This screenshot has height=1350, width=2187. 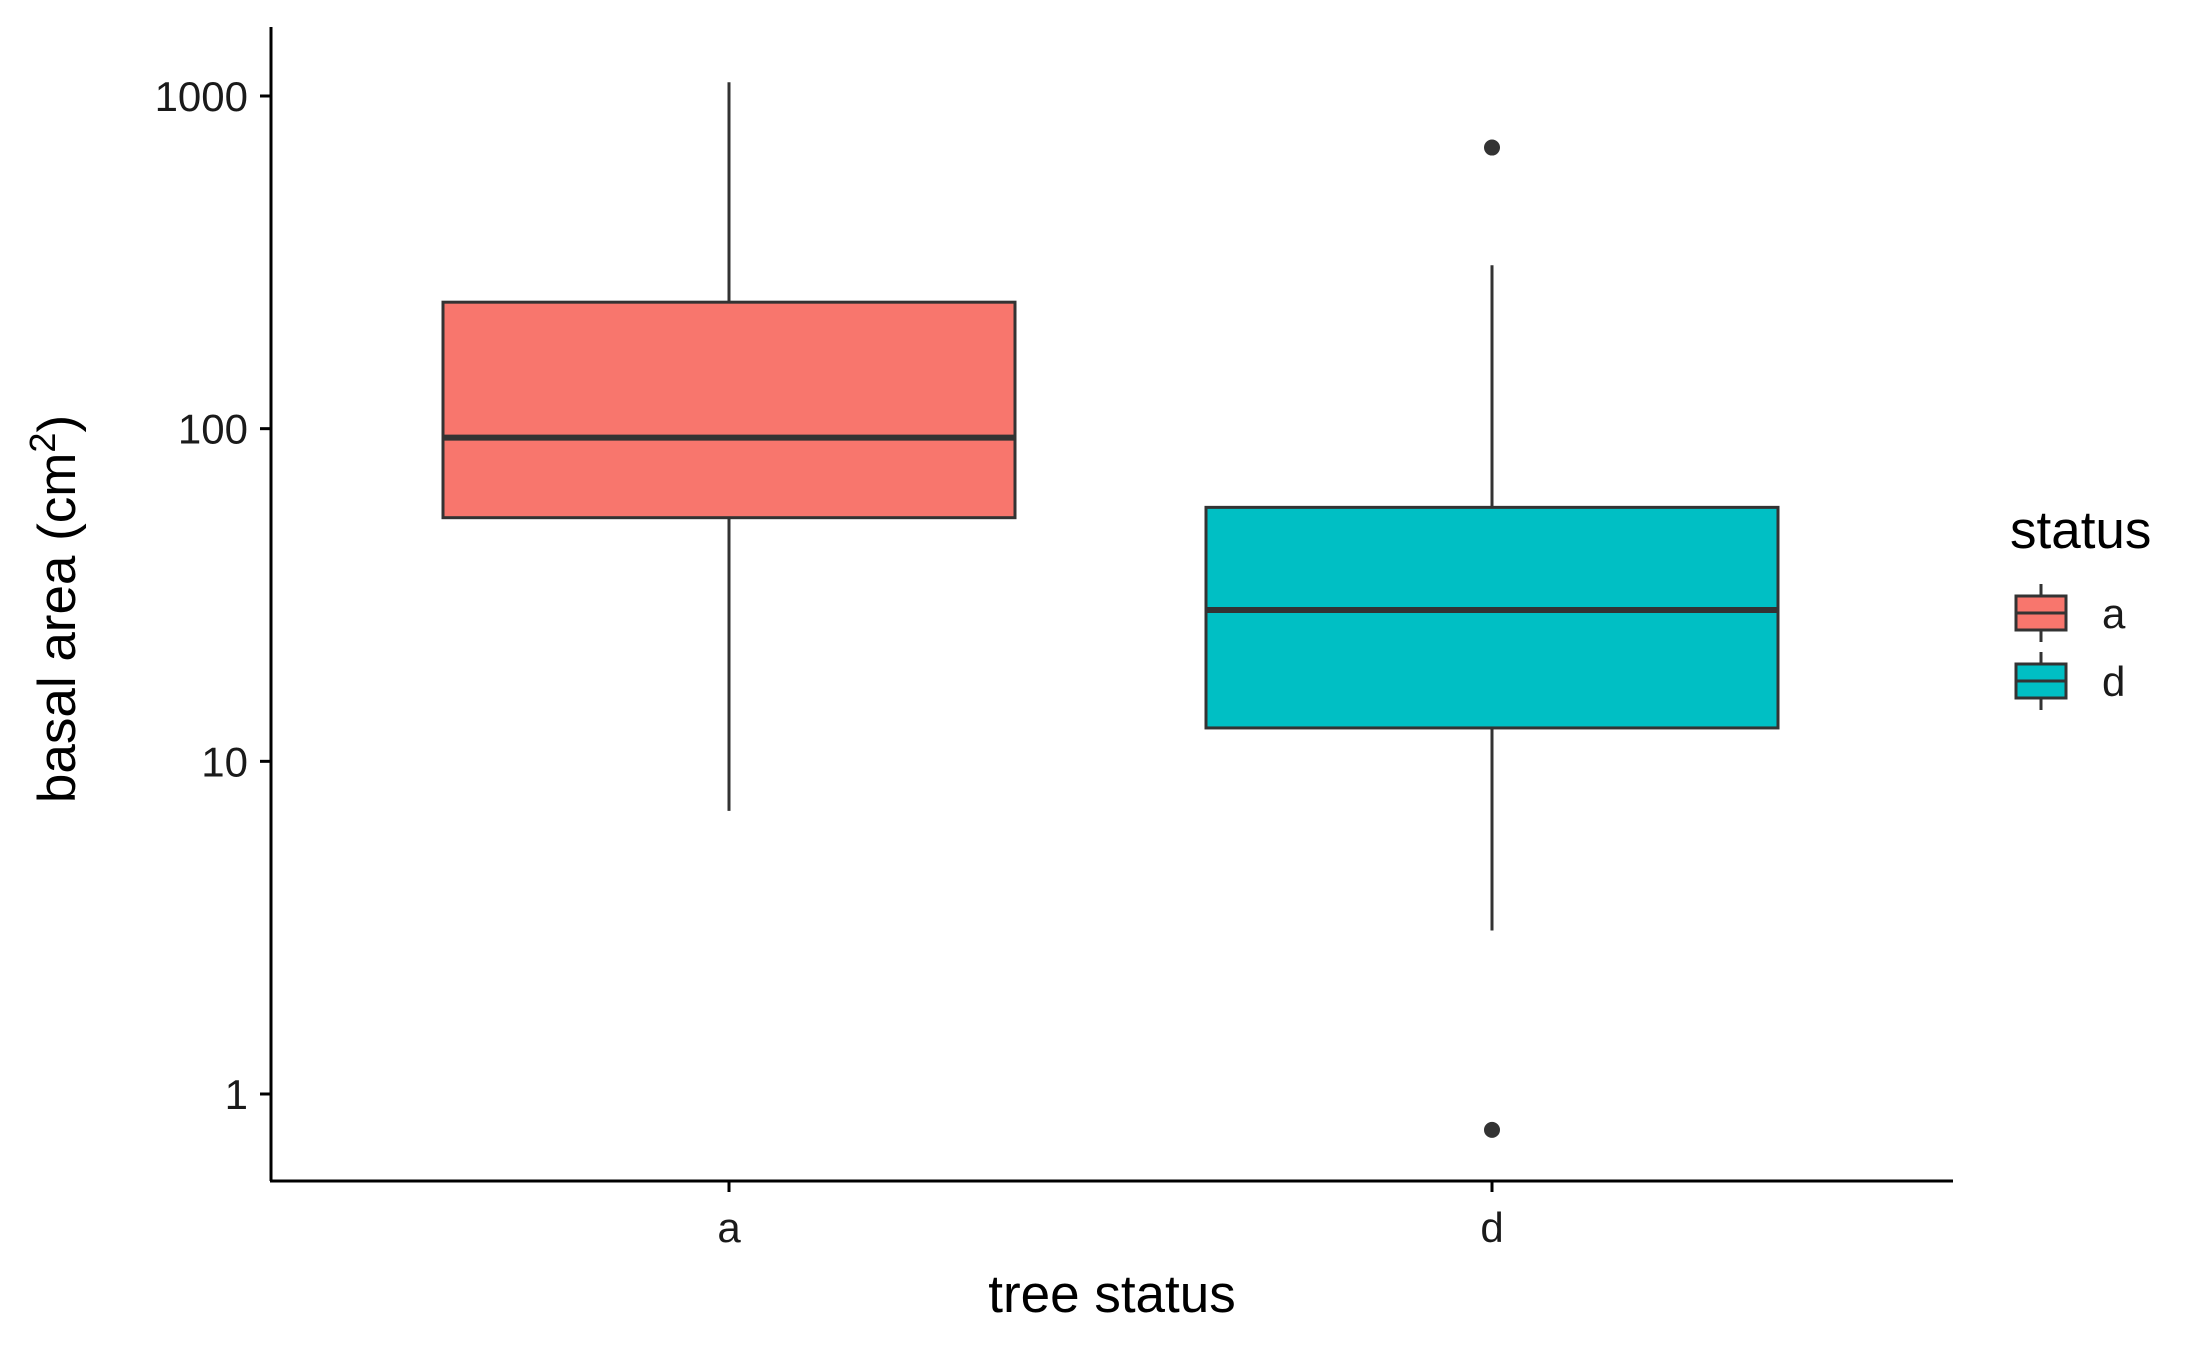 I want to click on legend-title: status, so click(x=2080, y=530).